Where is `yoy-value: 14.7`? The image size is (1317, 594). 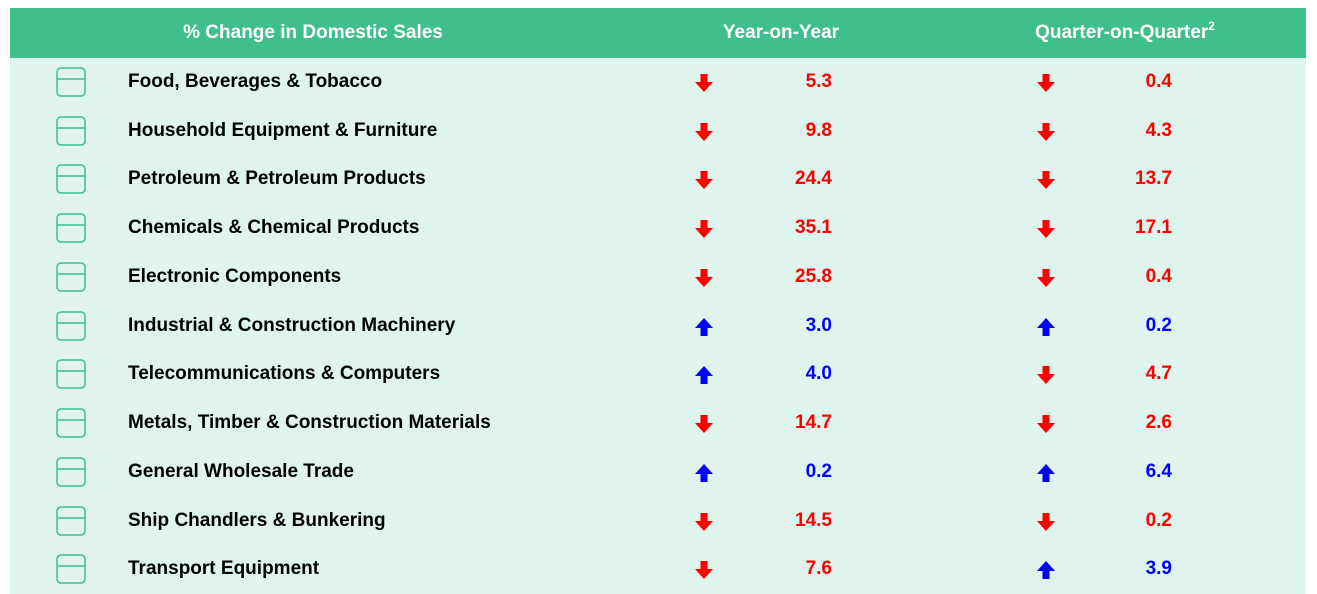 yoy-value: 14.7 is located at coordinates (813, 423).